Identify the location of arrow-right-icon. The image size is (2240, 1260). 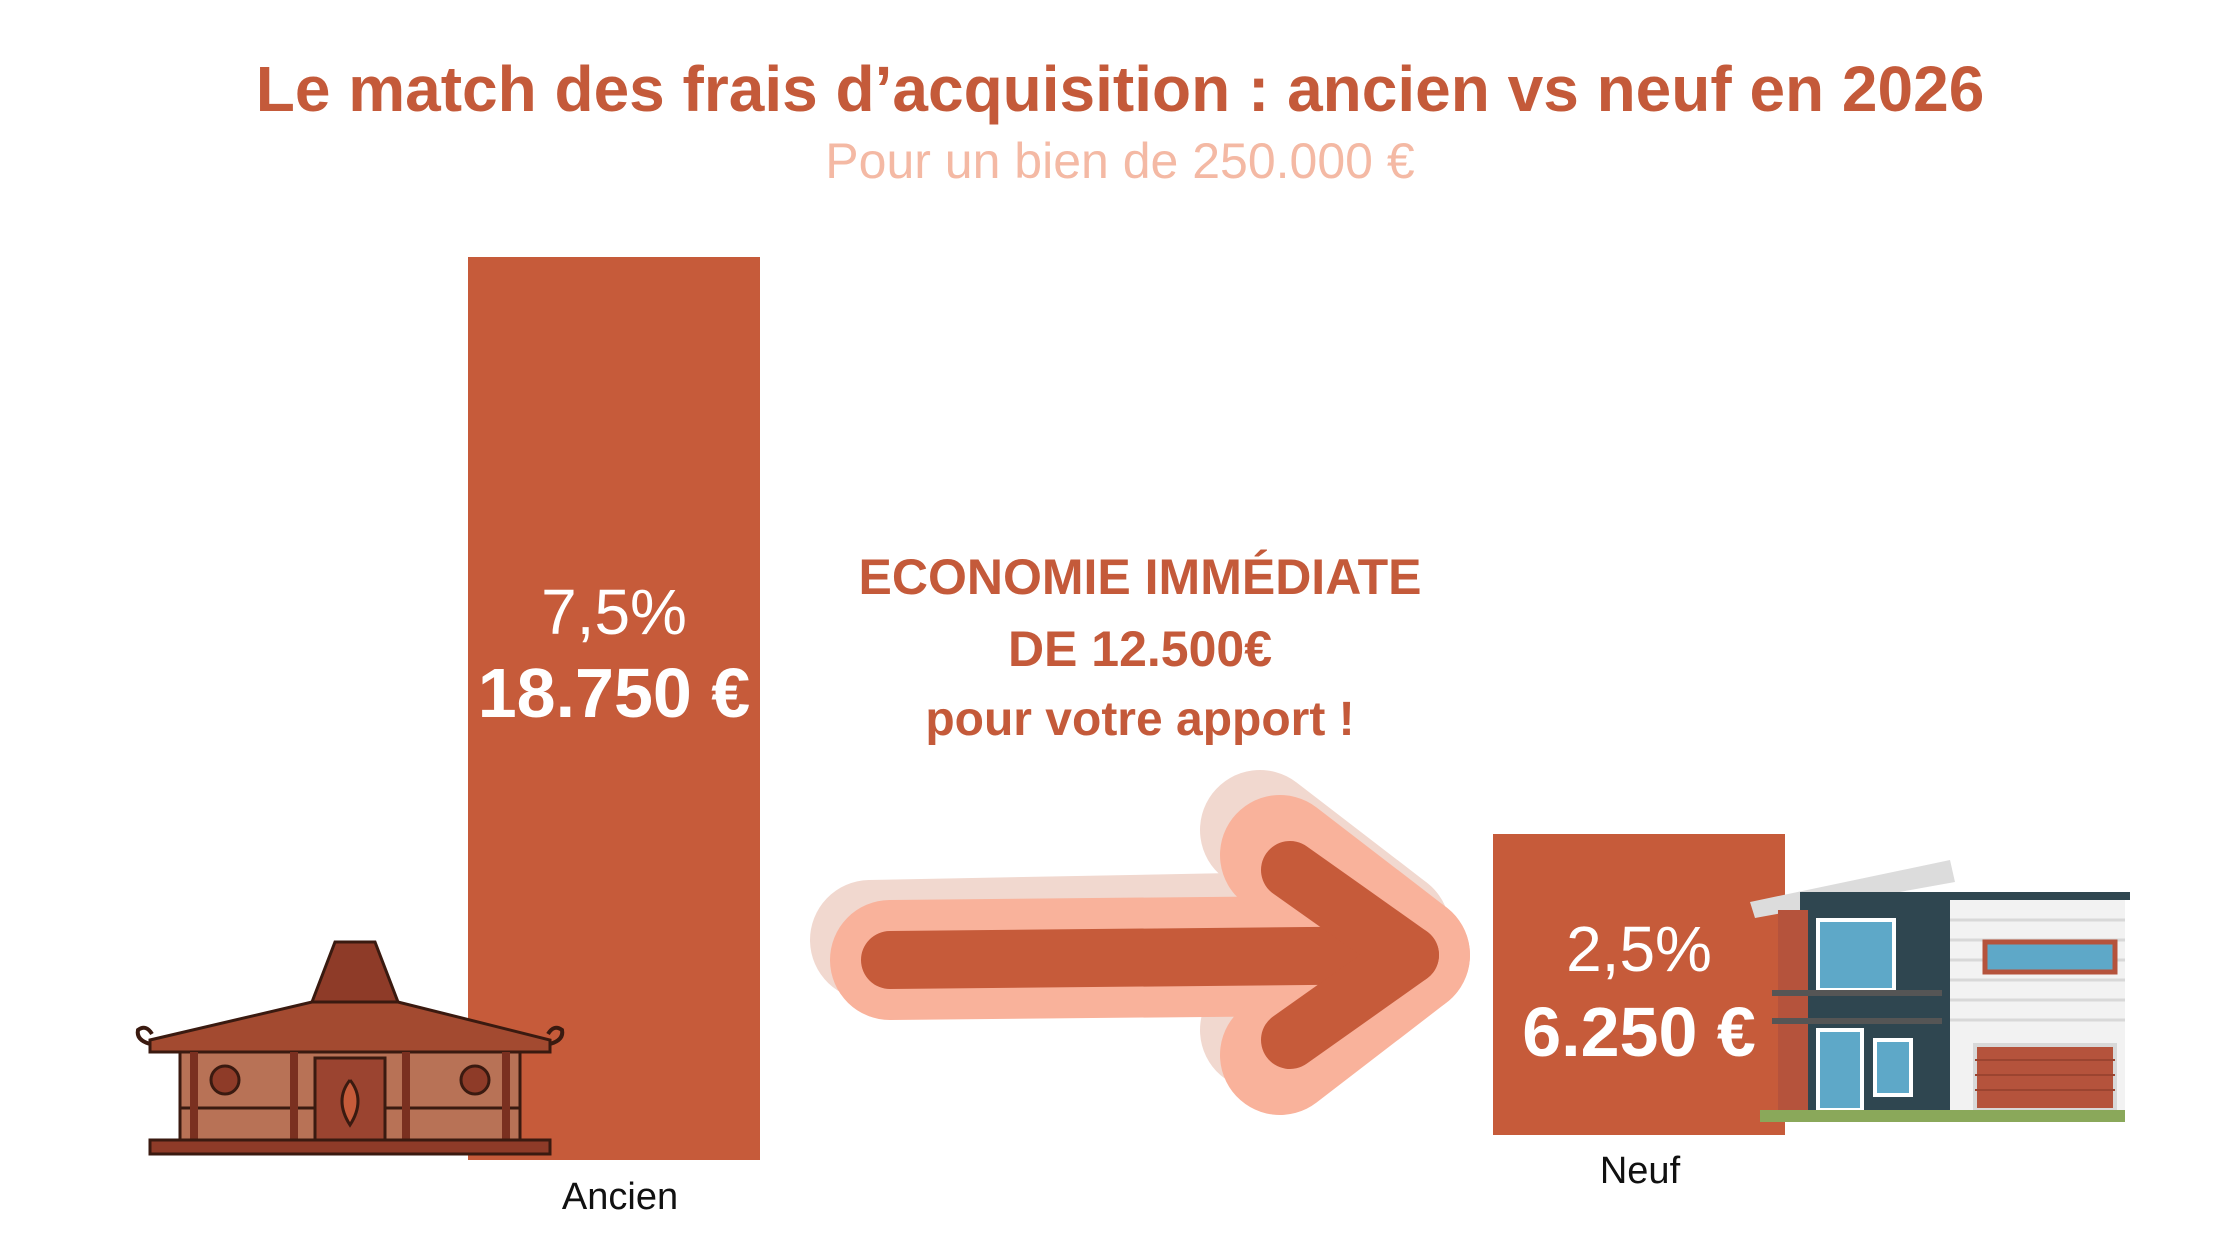
(1140, 942).